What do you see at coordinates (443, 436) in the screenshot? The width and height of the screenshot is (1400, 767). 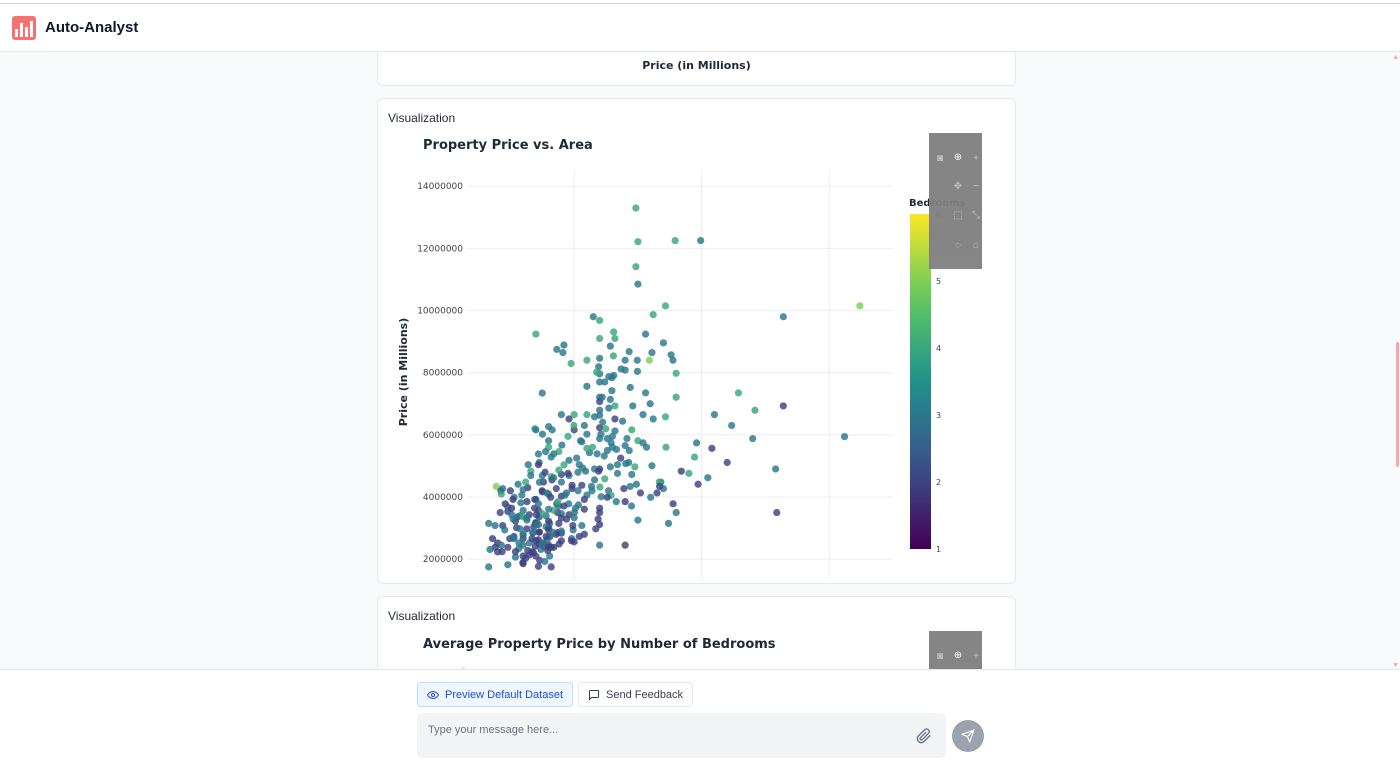 I see `y-tick-label: 6000000` at bounding box center [443, 436].